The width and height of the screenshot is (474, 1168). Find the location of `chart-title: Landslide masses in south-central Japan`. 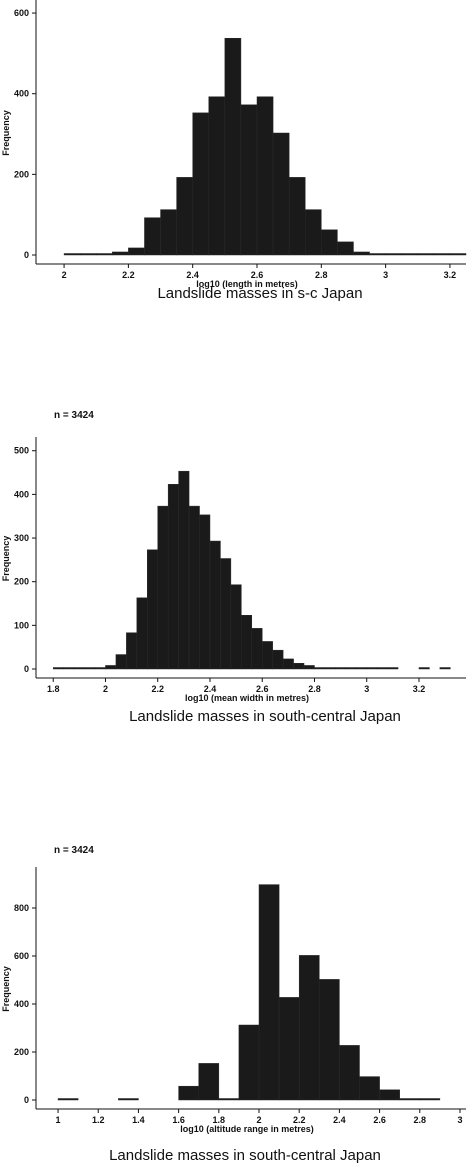

chart-title: Landslide masses in south-central Japan is located at coordinates (245, 1155).